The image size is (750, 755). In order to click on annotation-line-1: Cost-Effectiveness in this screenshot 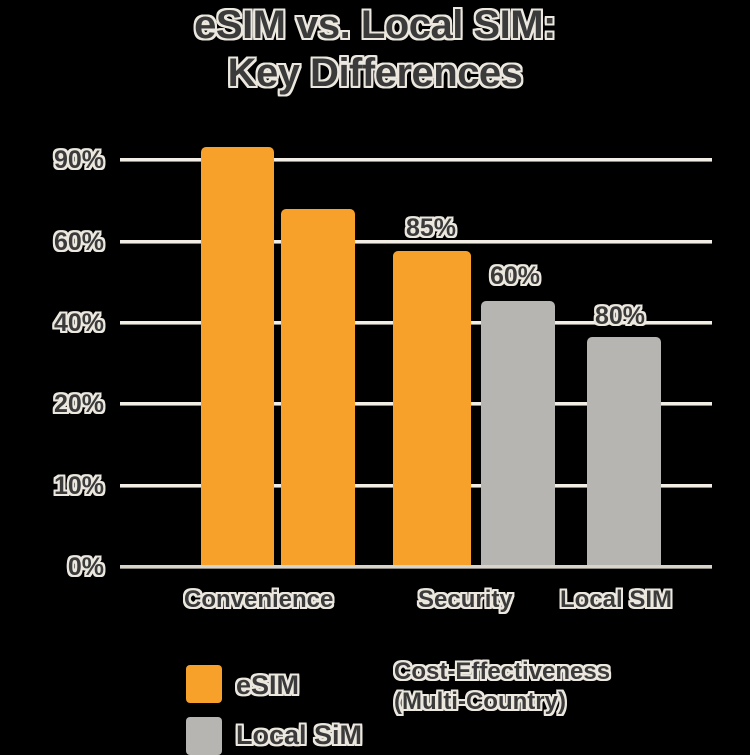, I will do `click(502, 671)`.